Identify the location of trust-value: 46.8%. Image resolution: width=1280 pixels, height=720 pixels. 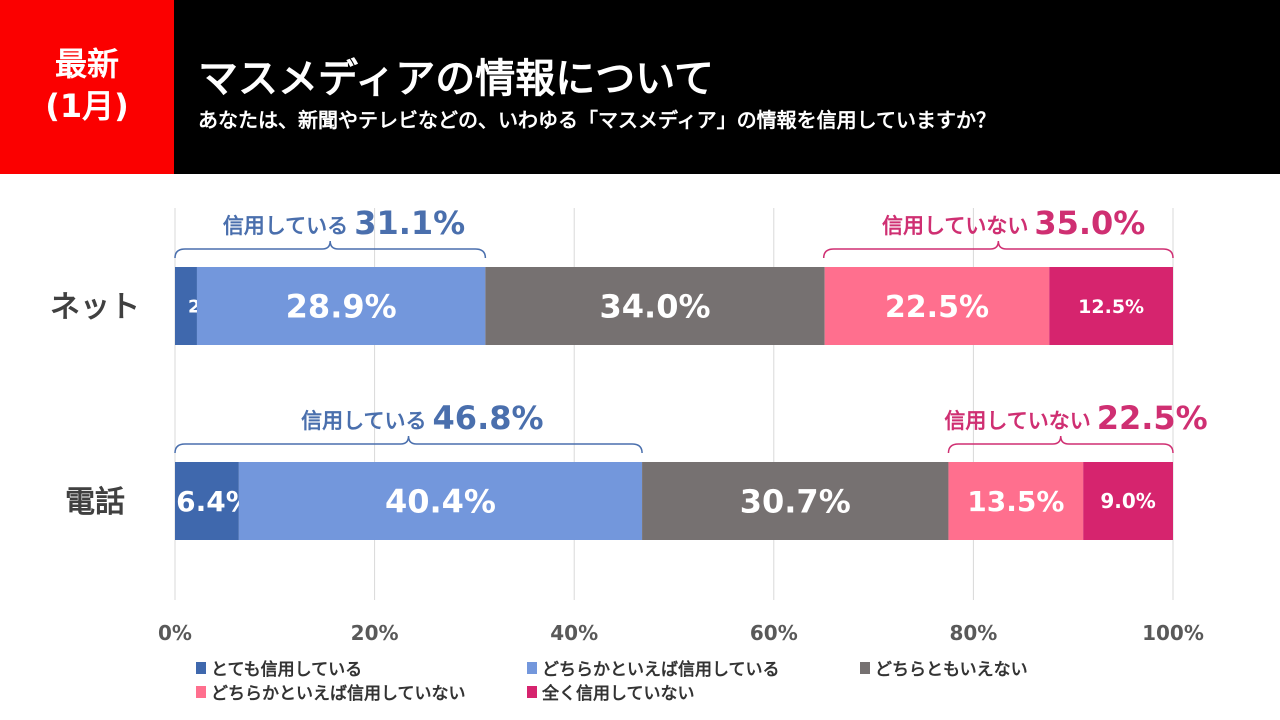
(488, 418).